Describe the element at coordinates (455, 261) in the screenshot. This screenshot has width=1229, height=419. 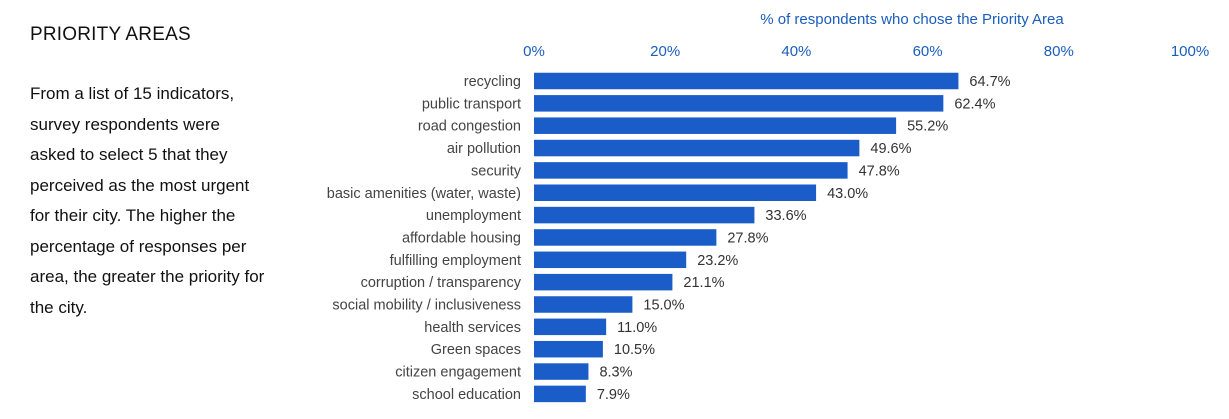
I see `category-label: fulfilling employment` at that location.